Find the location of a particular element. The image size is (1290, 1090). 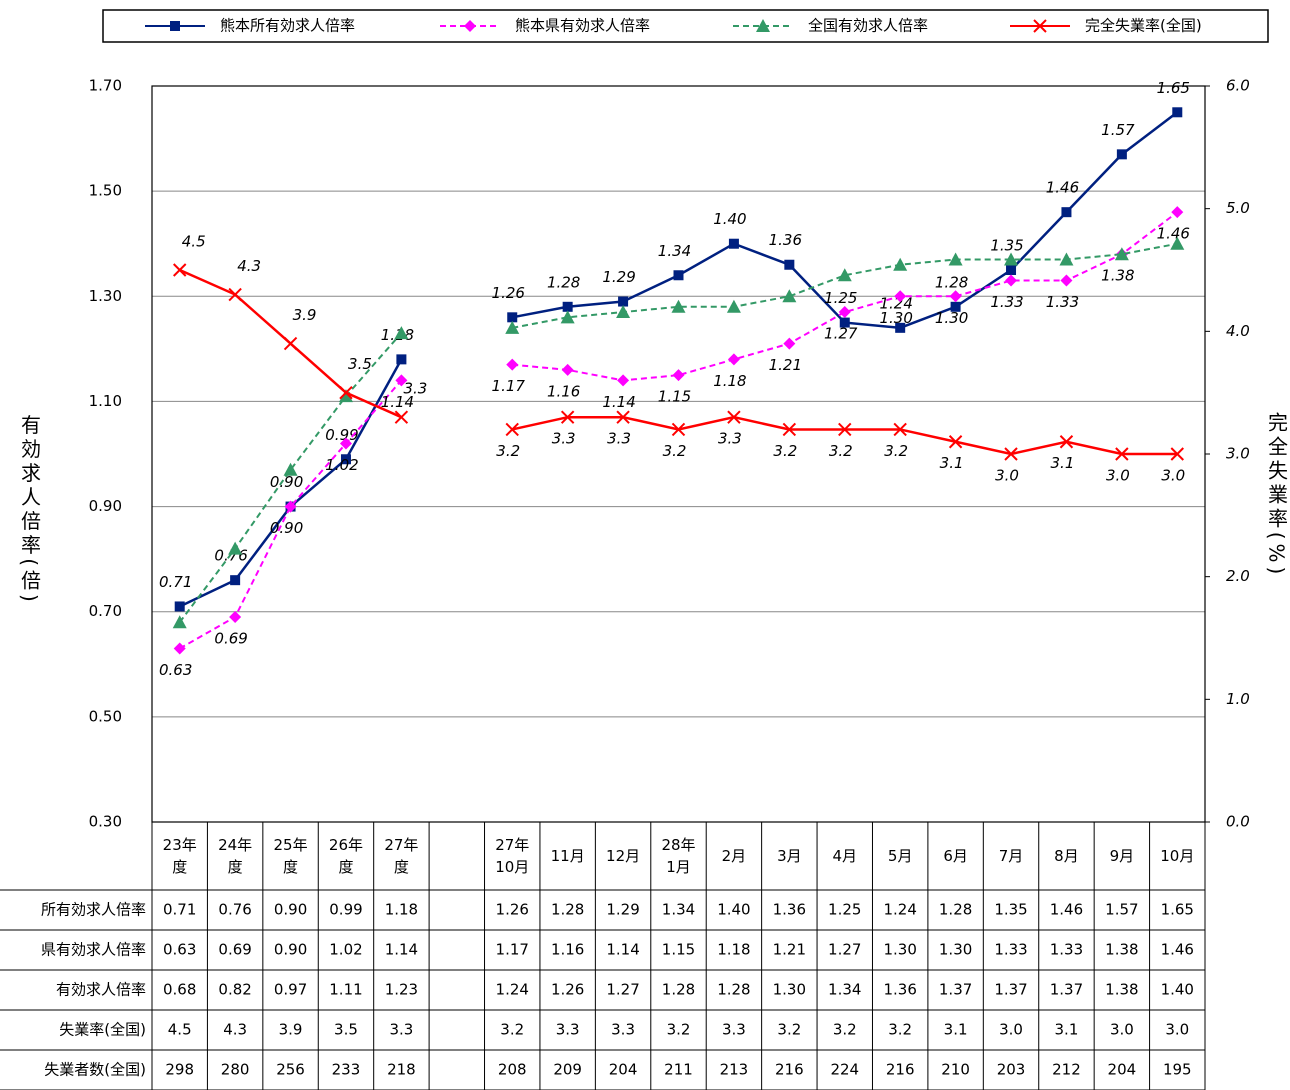

table-cell: 204 is located at coordinates (1122, 1070).